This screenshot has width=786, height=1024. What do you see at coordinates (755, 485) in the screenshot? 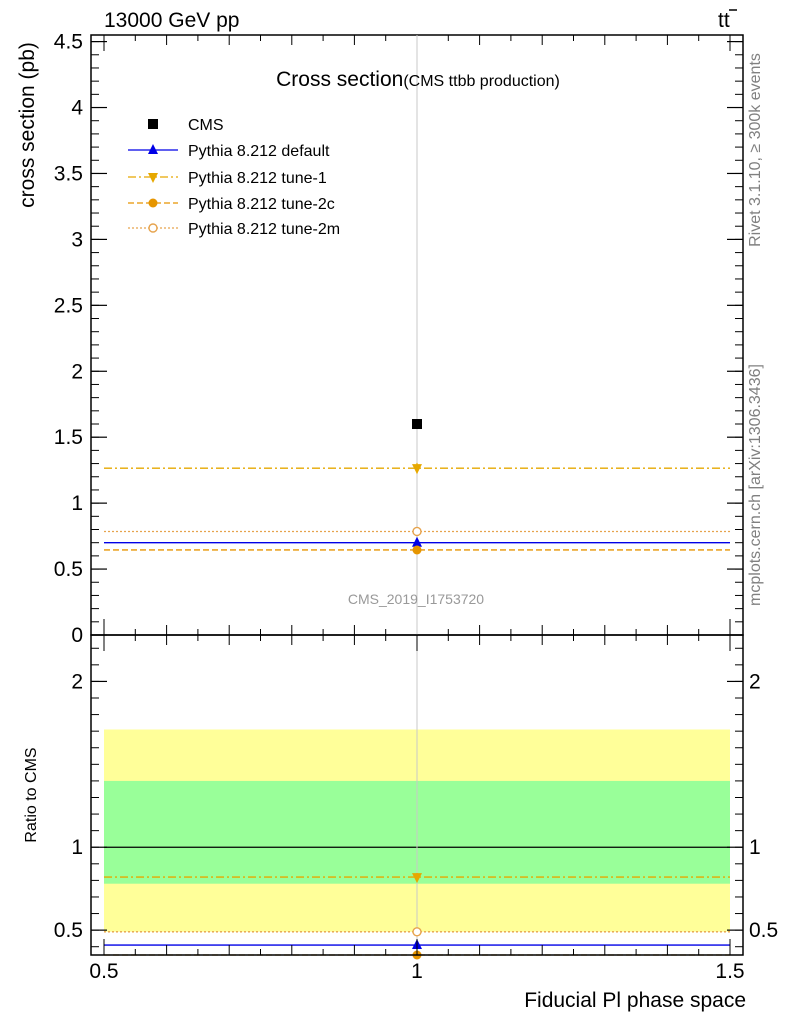
I see `mcplots-reference-label: mcplots.cern.ch [arXiv:1306.3436]` at bounding box center [755, 485].